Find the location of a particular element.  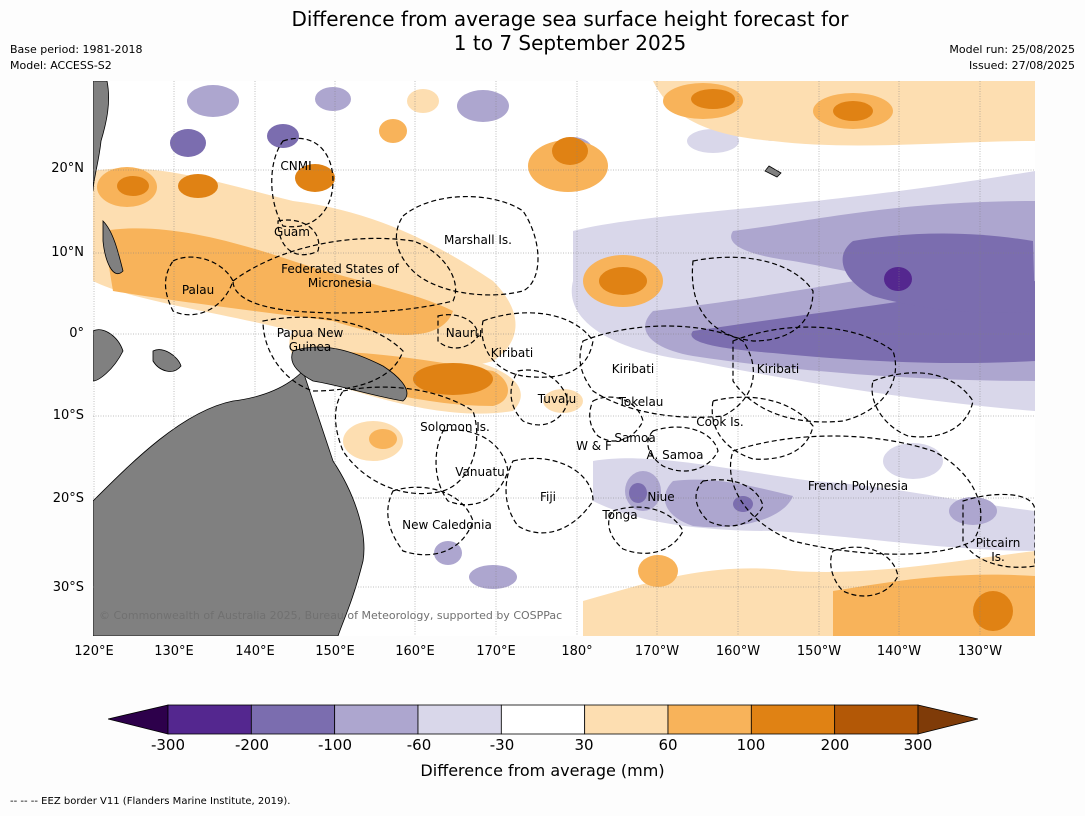

lon-label: 170°W is located at coordinates (657, 651).